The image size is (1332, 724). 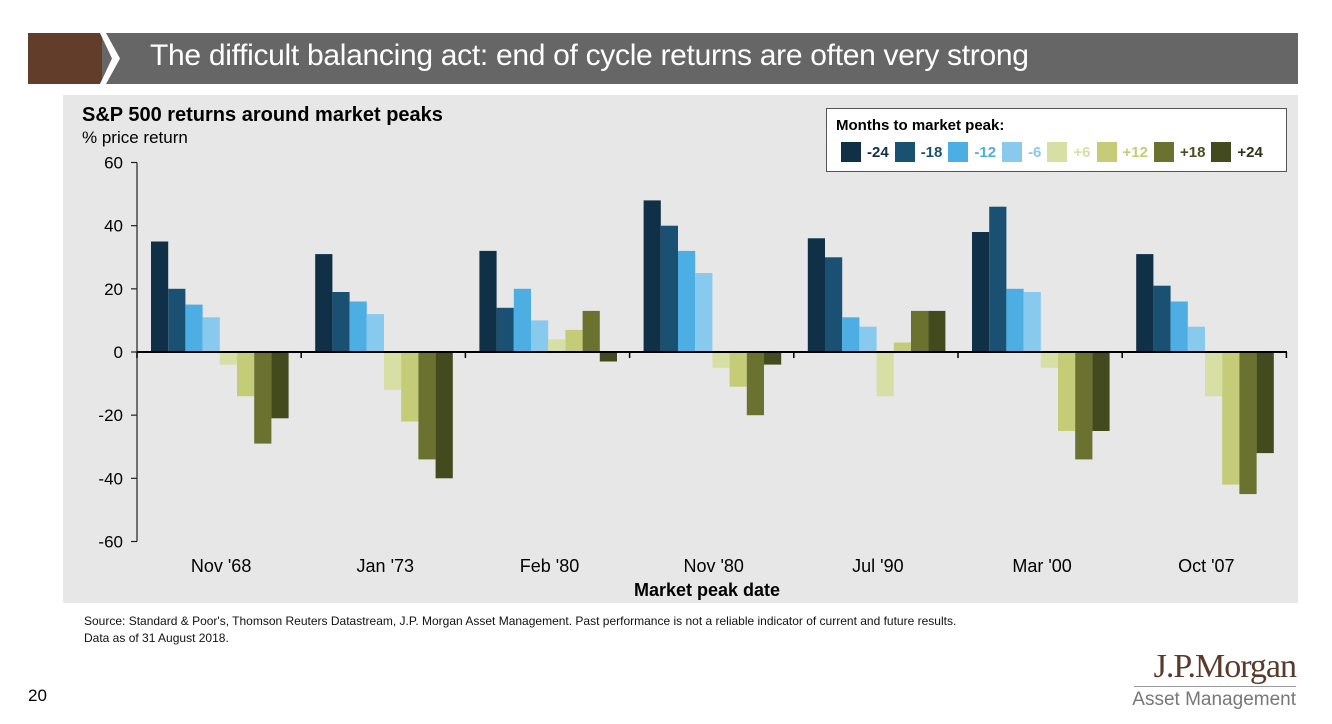 What do you see at coordinates (972, 152) in the screenshot?
I see `legend-item: -12` at bounding box center [972, 152].